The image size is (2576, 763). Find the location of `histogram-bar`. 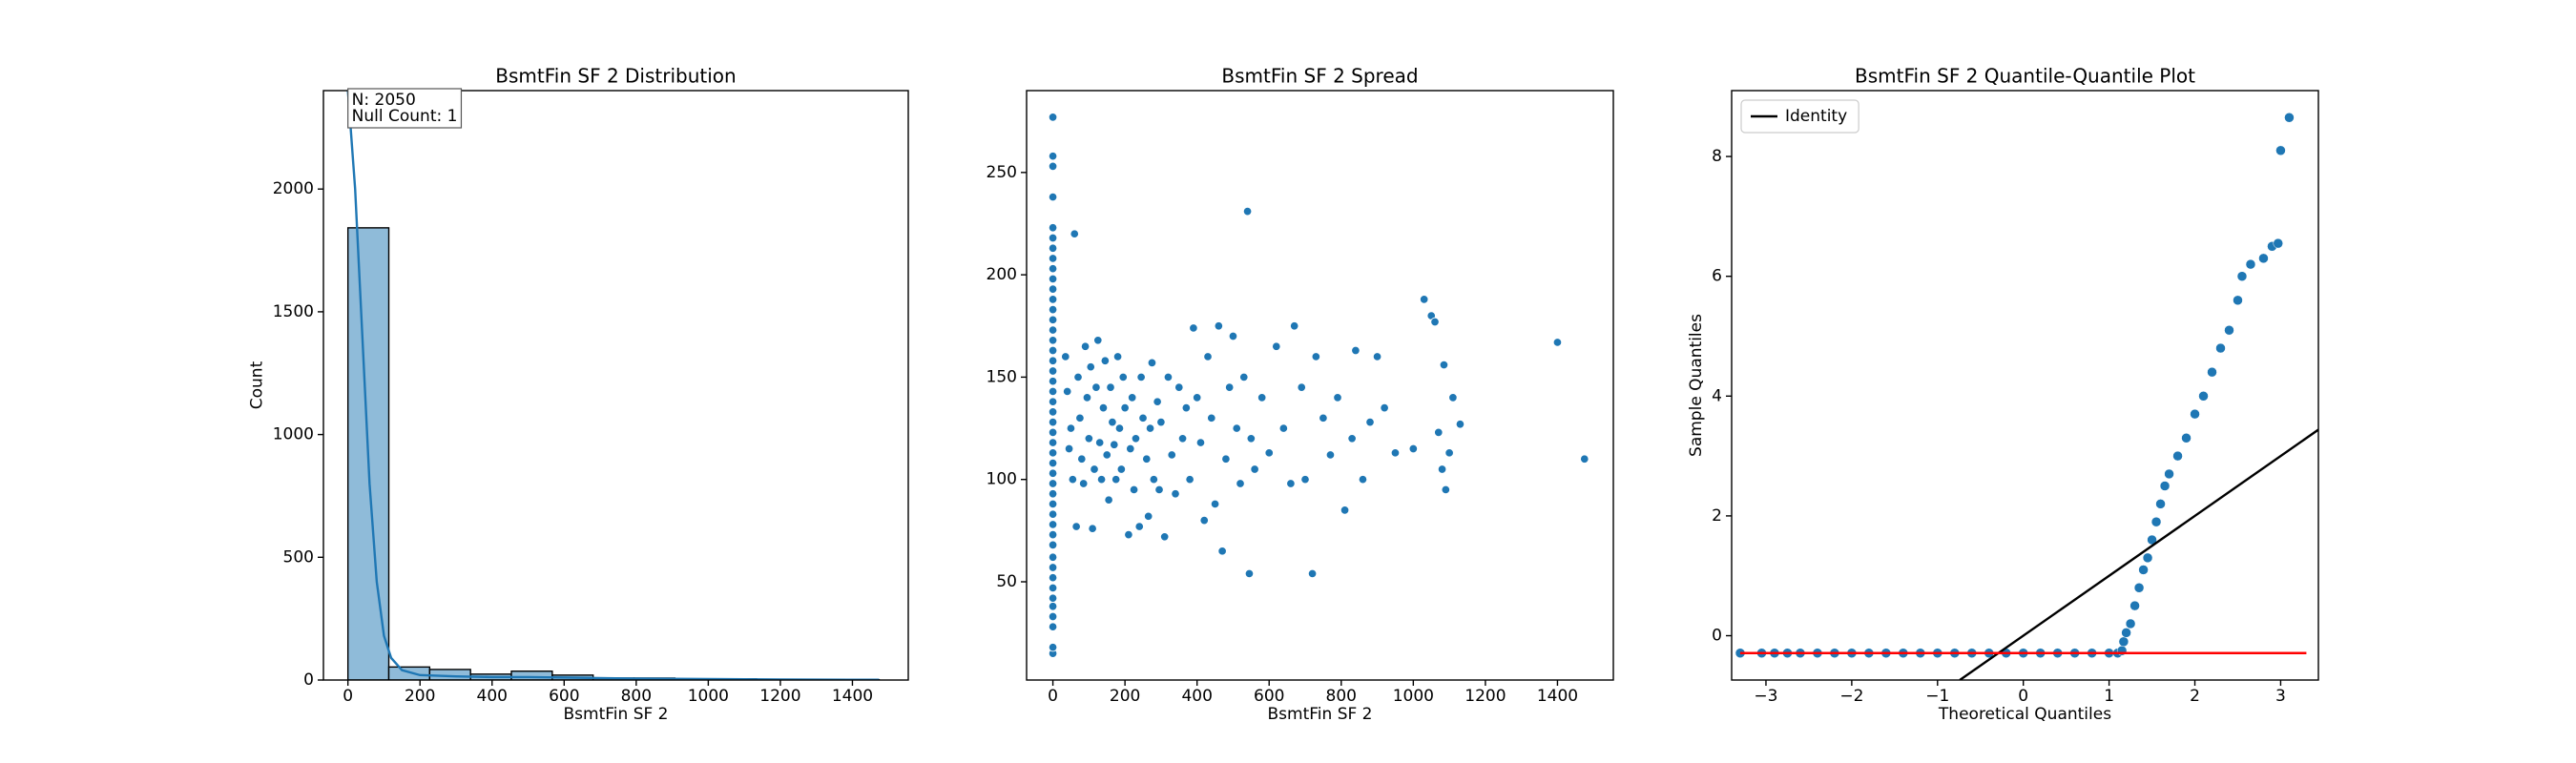

histogram-bar is located at coordinates (531, 675).